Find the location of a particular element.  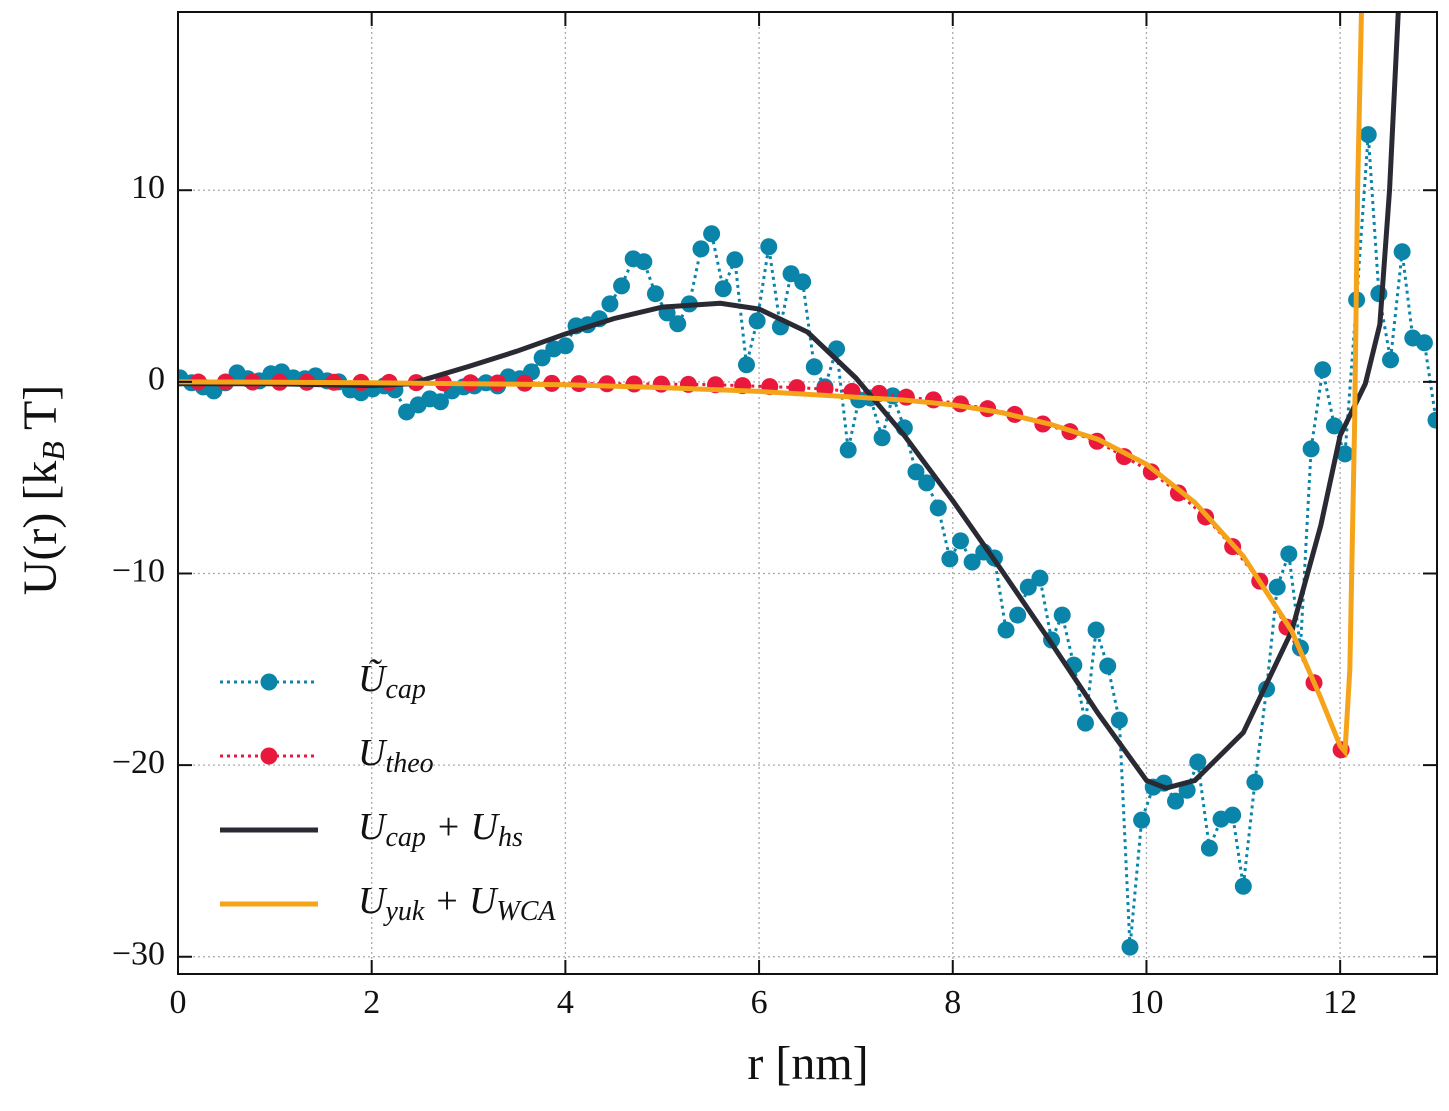

y-label-part: U(r) [k is located at coordinates (40, 528).